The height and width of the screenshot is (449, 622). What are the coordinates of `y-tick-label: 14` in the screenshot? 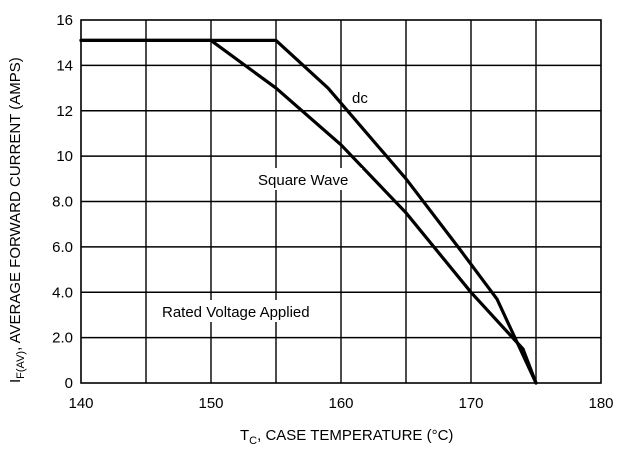 It's located at (64, 65).